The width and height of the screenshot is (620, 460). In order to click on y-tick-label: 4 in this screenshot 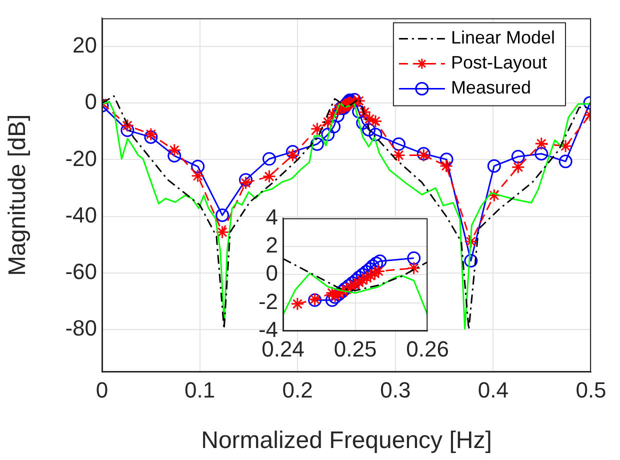, I will do `click(272, 217)`.